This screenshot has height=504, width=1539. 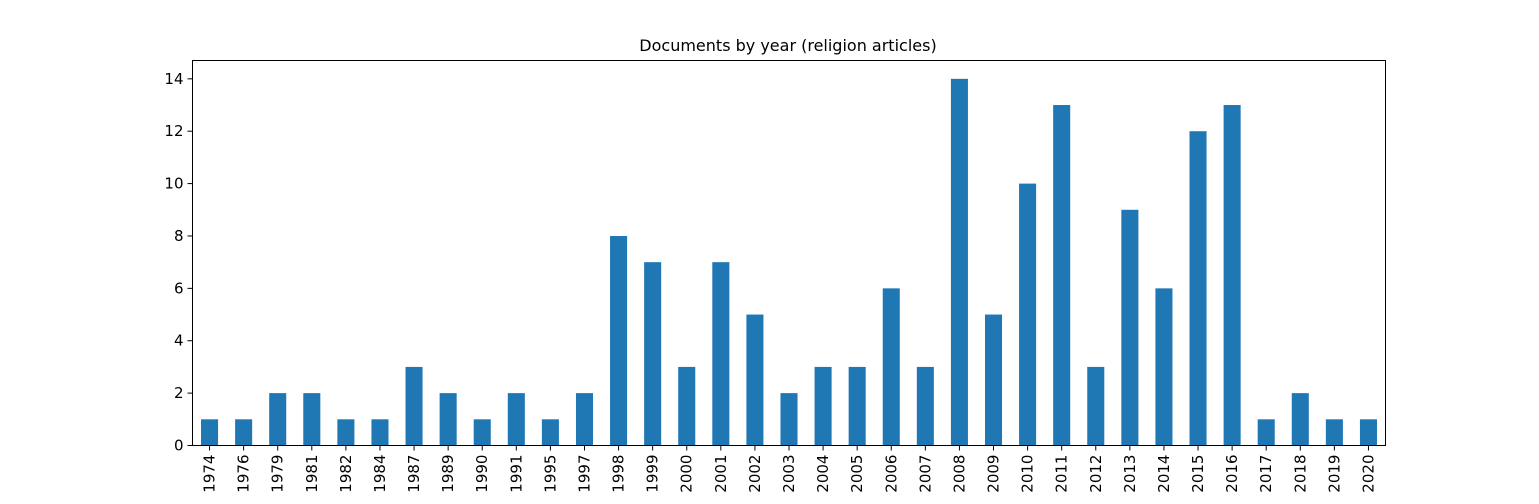 I want to click on bar-2005, so click(x=857, y=406).